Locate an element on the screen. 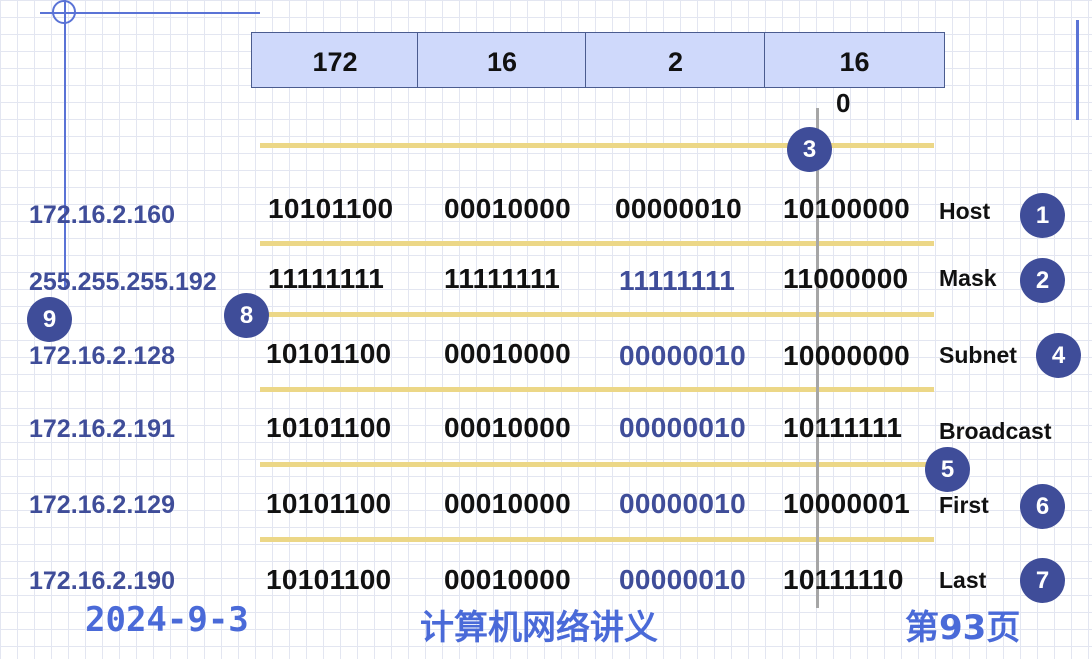  first-octet1-bits: 10101100 is located at coordinates (329, 503).